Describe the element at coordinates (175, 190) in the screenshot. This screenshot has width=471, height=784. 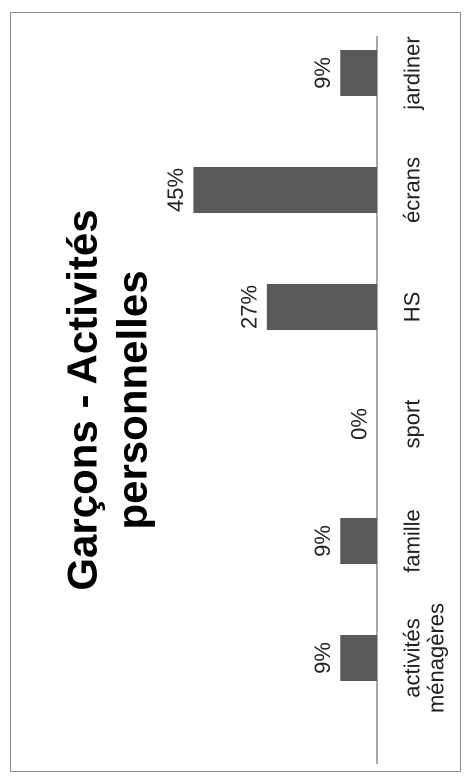
I see `data-label: 45%` at that location.